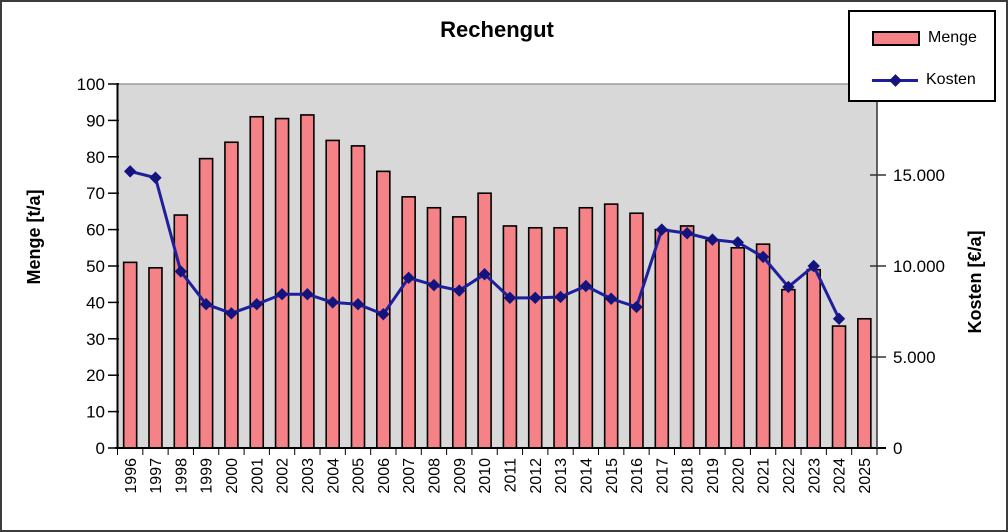  What do you see at coordinates (611, 298) in the screenshot?
I see `kosten-point-2015` at bounding box center [611, 298].